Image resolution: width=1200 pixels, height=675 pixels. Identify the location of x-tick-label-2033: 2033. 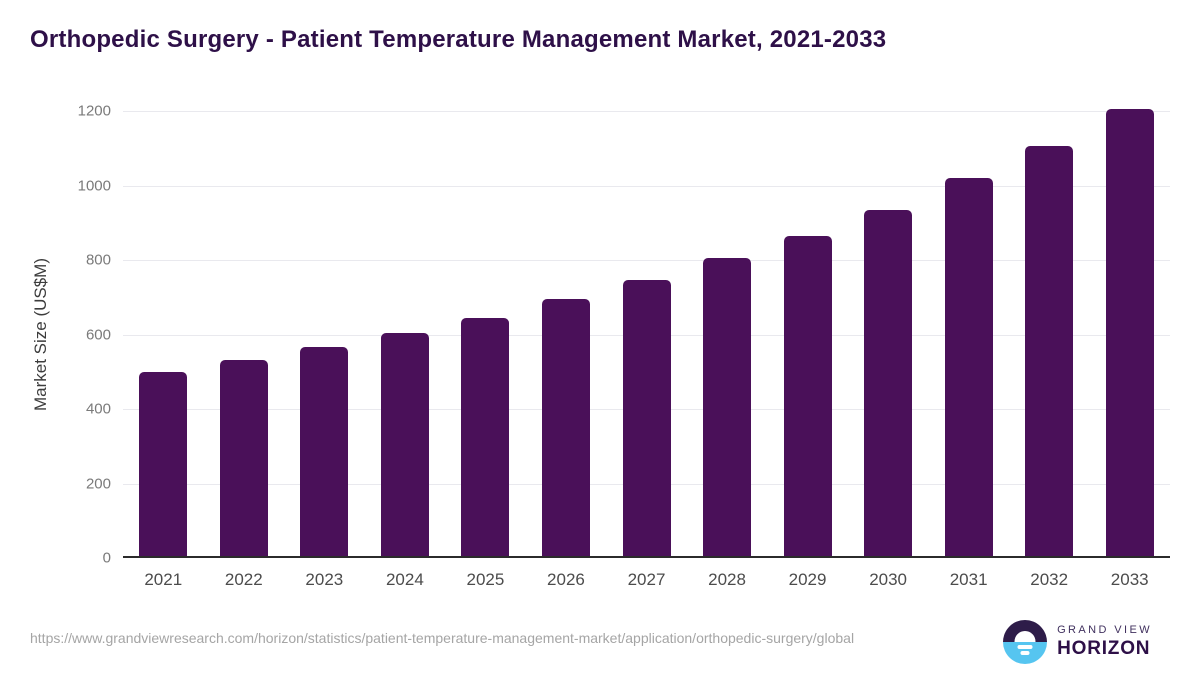
(1129, 579).